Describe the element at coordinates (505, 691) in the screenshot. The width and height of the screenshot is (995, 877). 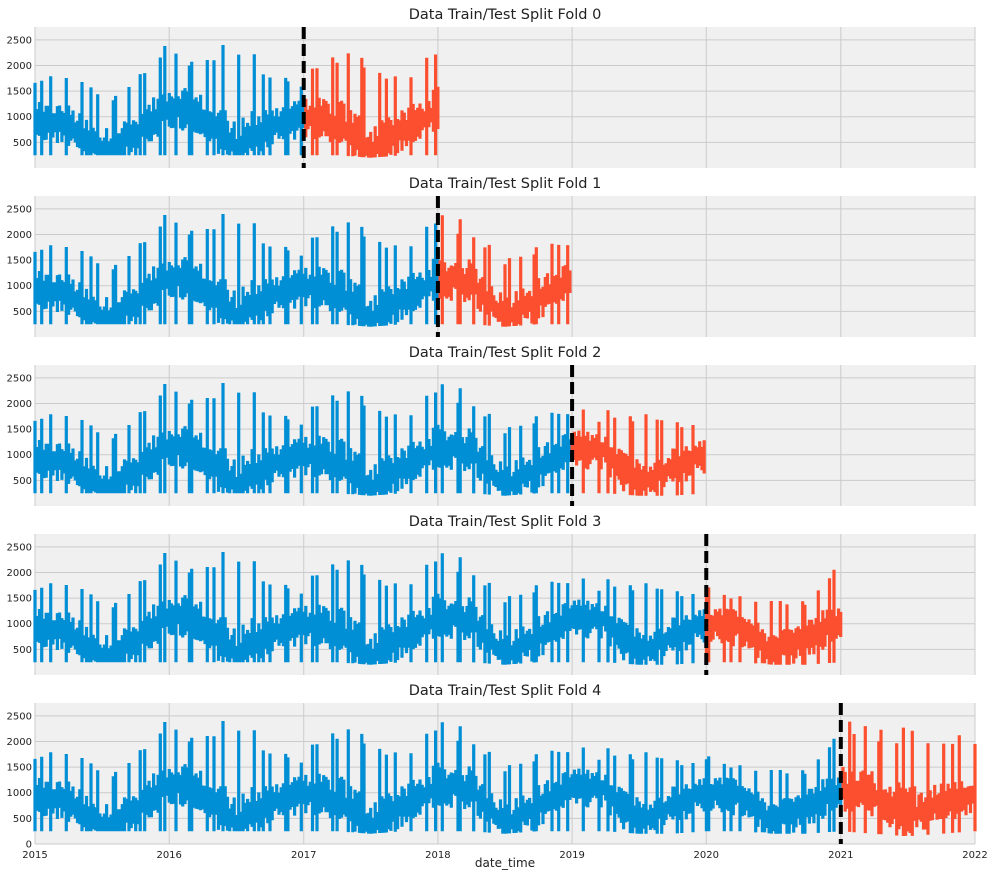
I see `subplot-title: Data Train/Test Split Fold 4` at that location.